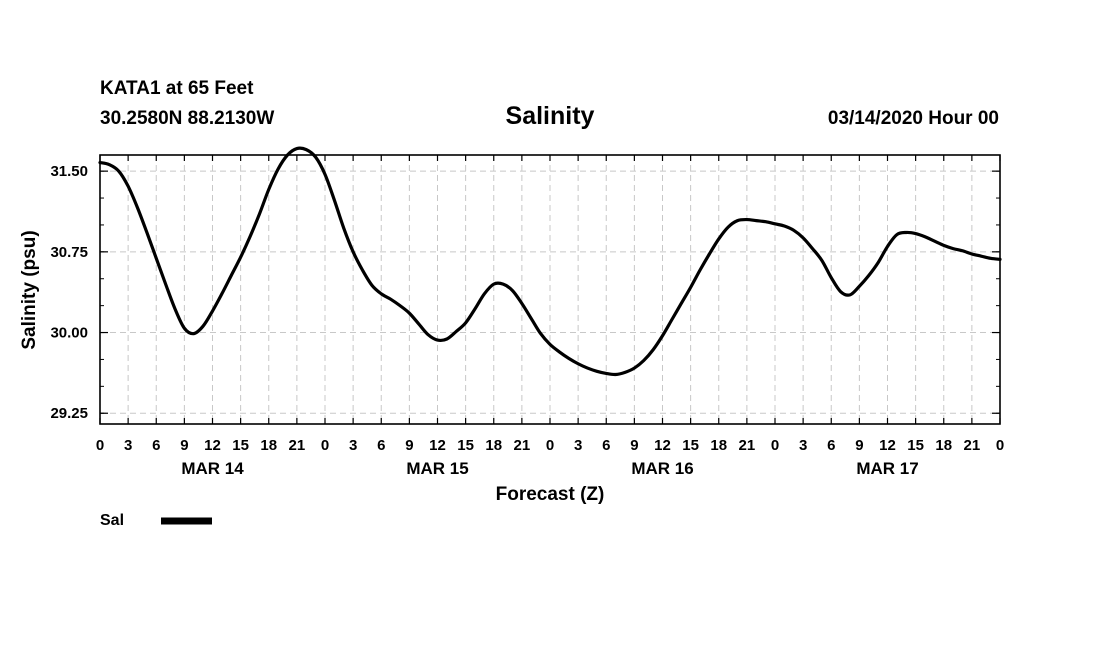 The image size is (1100, 650). Describe the element at coordinates (437, 468) in the screenshot. I see `day-label: MAR 15` at that location.